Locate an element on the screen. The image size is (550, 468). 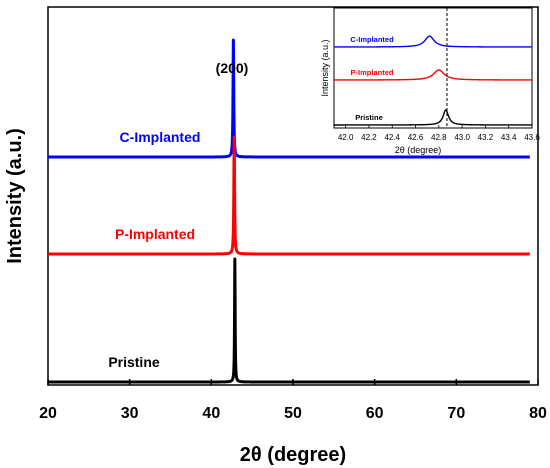
inset-series-c-implanted is located at coordinates (433, 41).